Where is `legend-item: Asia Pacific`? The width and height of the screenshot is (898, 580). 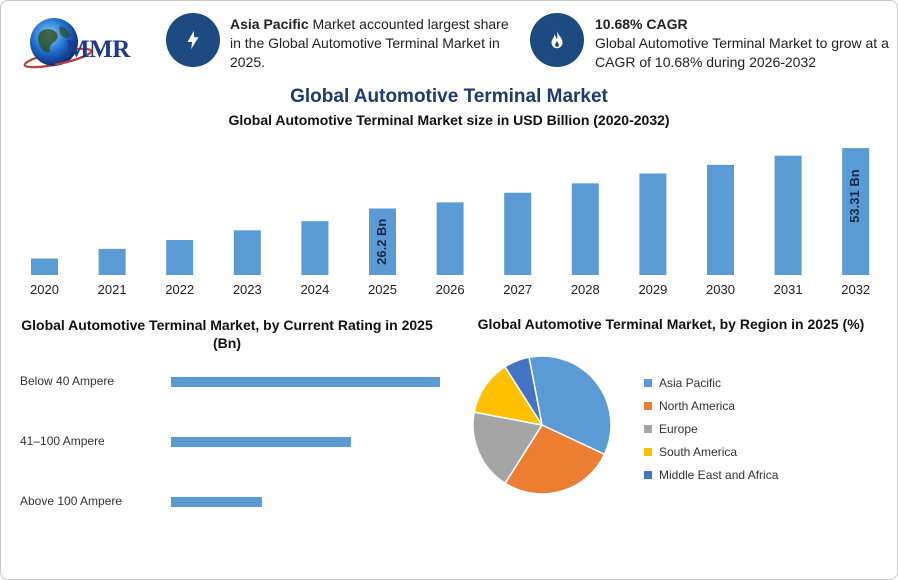 legend-item: Asia Pacific is located at coordinates (711, 383).